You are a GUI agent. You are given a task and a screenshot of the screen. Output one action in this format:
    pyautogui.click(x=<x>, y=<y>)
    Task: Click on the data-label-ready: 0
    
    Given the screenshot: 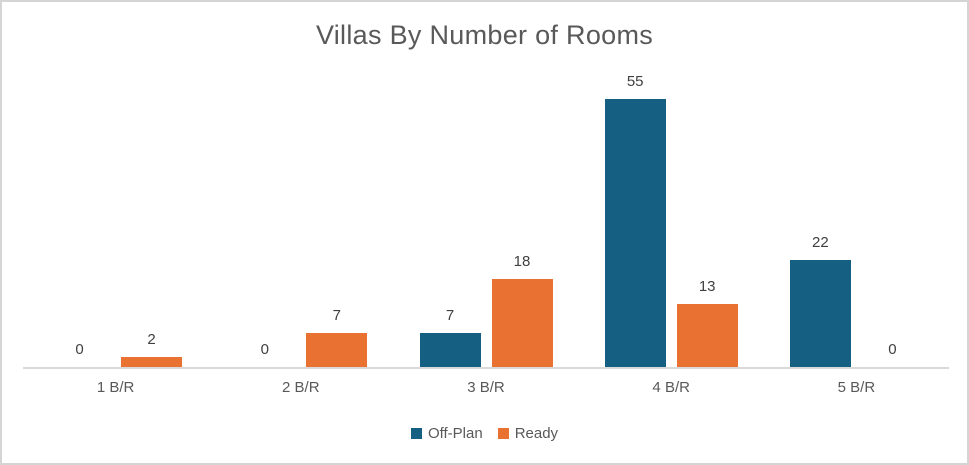 What is the action you would take?
    pyautogui.click(x=892, y=349)
    